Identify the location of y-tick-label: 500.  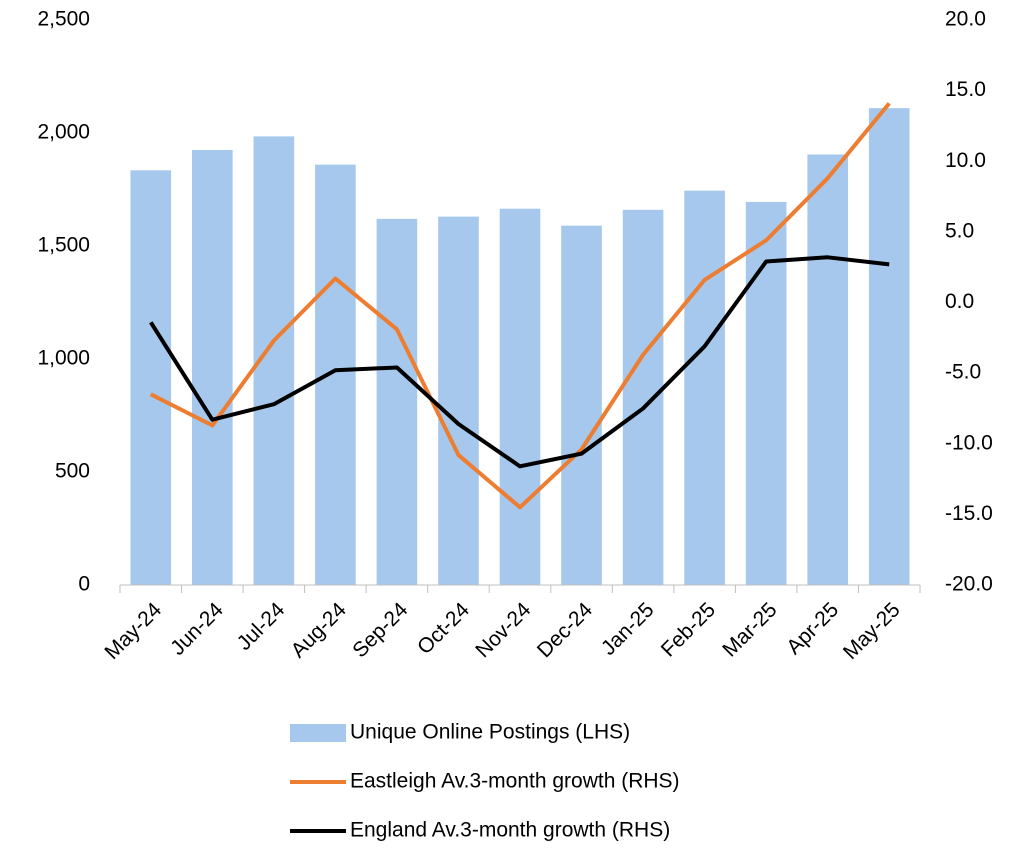
(72, 471).